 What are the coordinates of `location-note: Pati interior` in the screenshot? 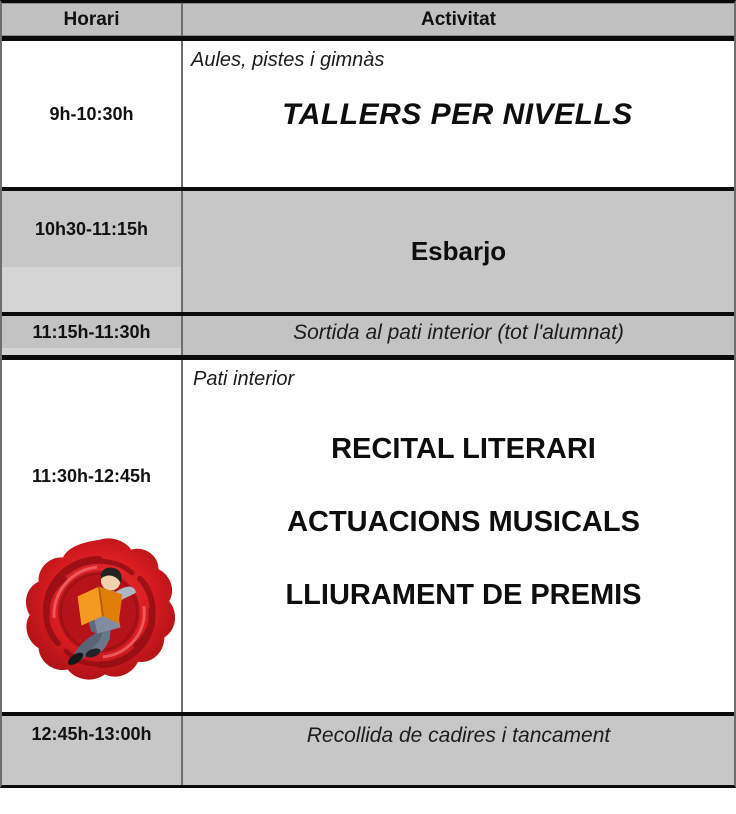 It's located at (244, 379).